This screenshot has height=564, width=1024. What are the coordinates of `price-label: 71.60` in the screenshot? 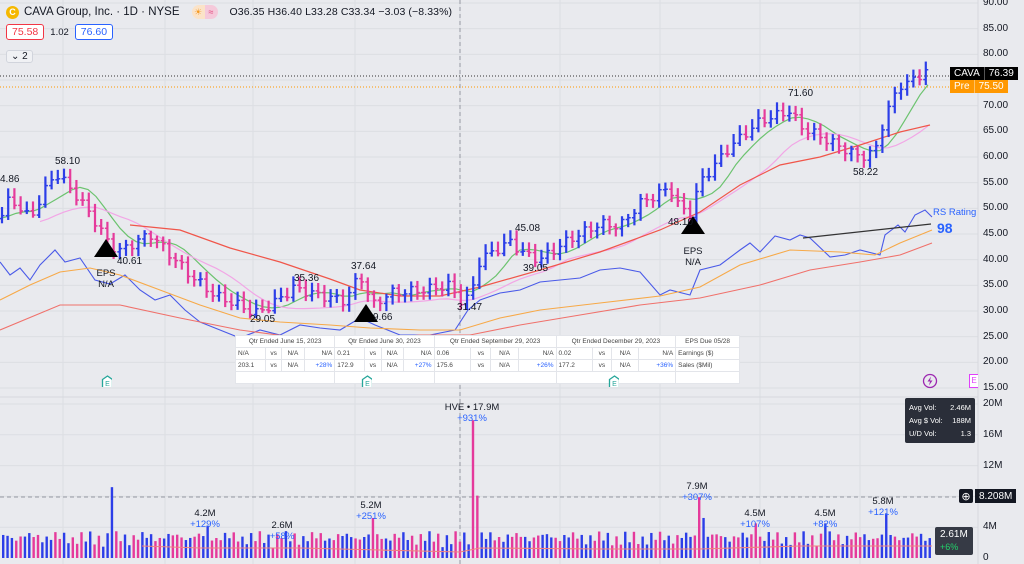 It's located at (801, 93).